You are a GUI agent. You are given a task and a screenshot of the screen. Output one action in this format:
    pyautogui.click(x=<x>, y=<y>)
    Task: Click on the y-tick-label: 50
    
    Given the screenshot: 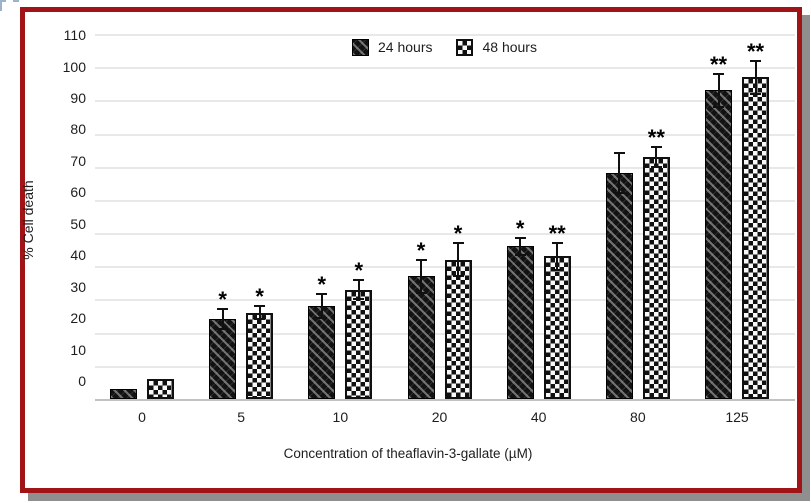 What is the action you would take?
    pyautogui.click(x=78, y=223)
    